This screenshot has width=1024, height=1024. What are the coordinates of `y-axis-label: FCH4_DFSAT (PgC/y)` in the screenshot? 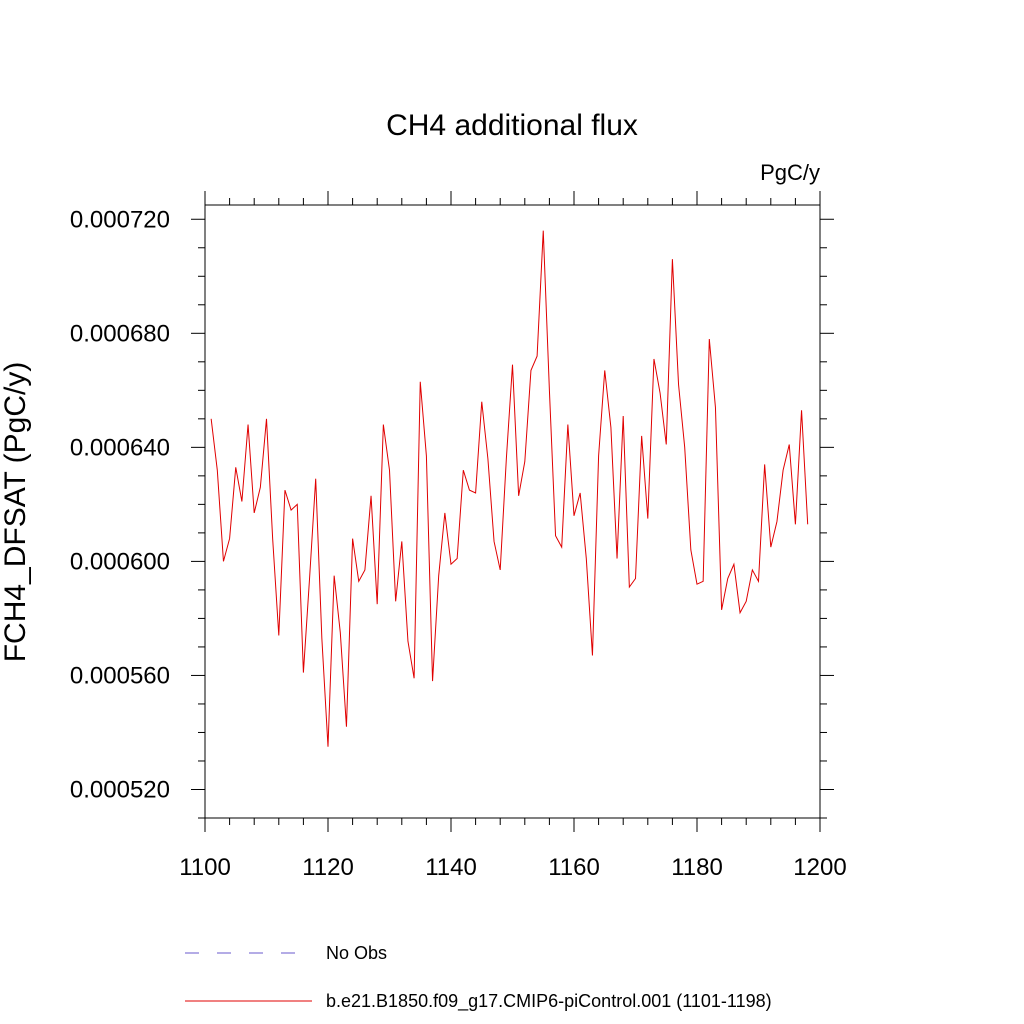 It's located at (16, 512).